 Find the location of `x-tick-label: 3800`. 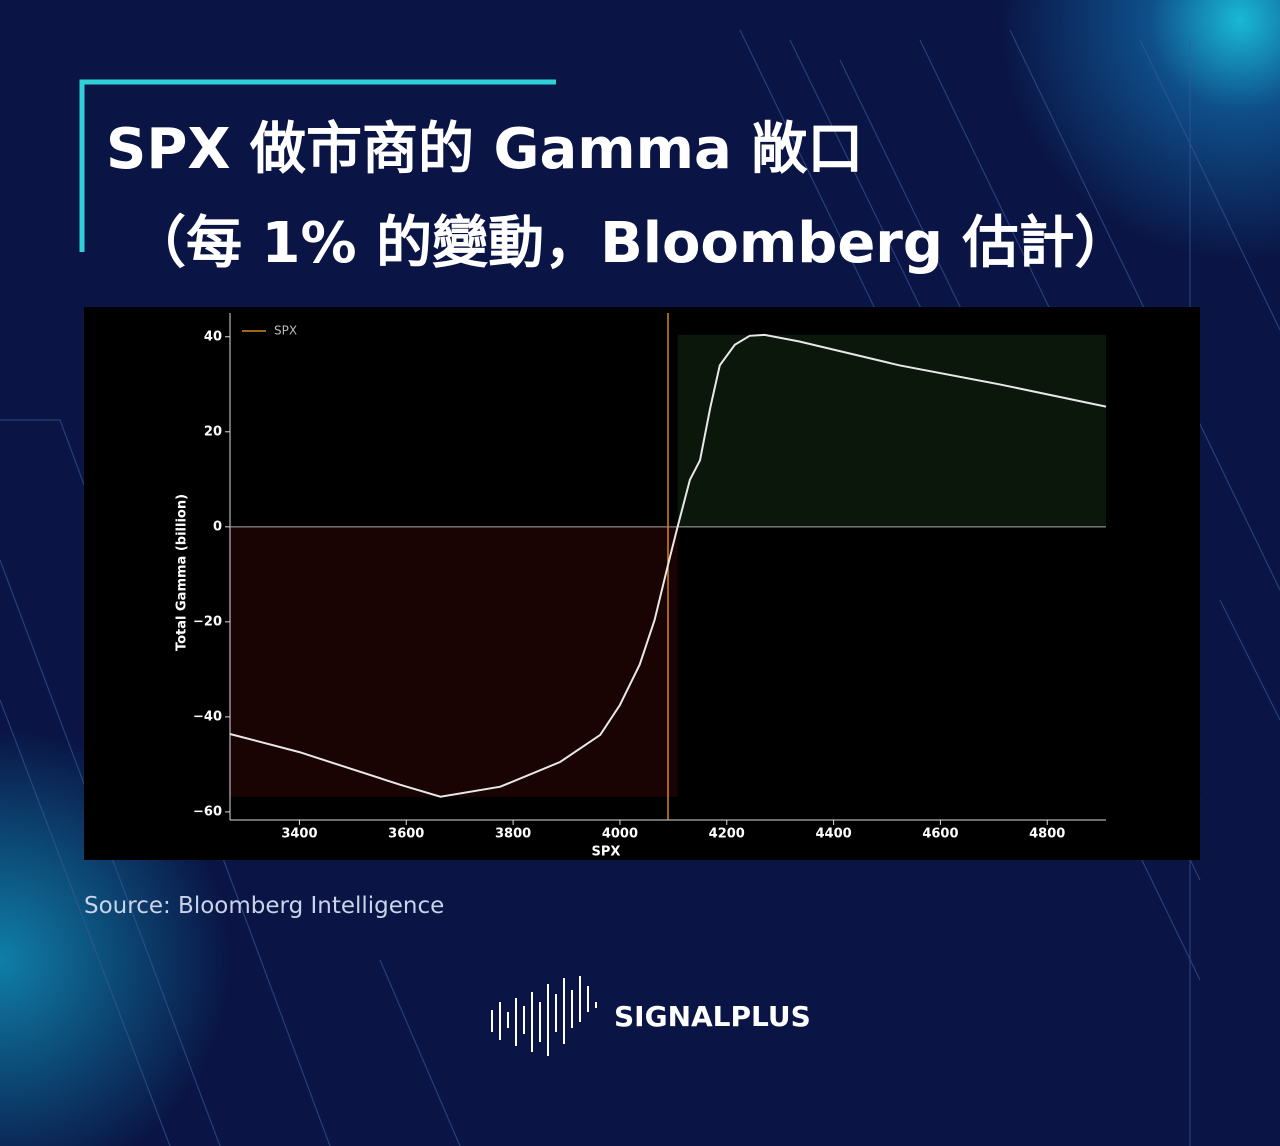

x-tick-label: 3800 is located at coordinates (513, 834).